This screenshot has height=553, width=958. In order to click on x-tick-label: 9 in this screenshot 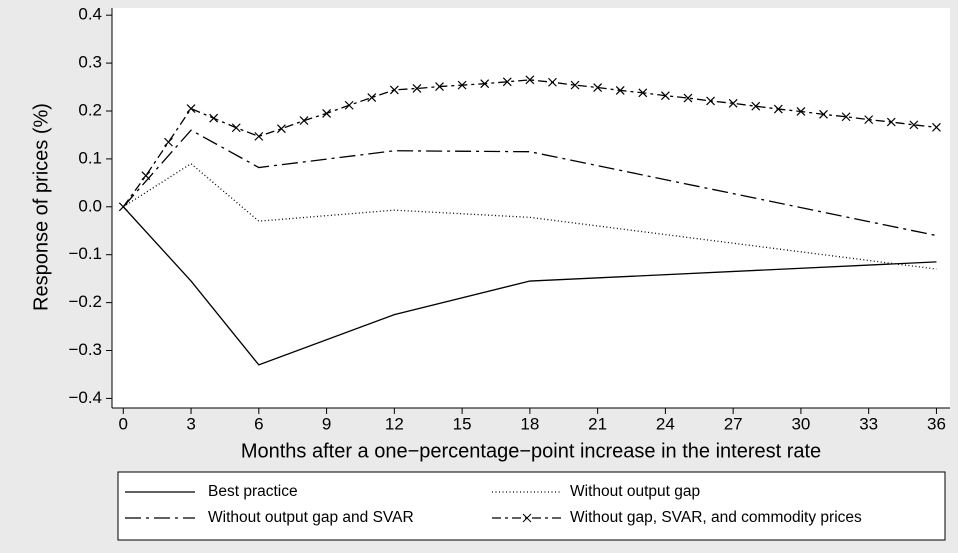, I will do `click(326, 423)`.